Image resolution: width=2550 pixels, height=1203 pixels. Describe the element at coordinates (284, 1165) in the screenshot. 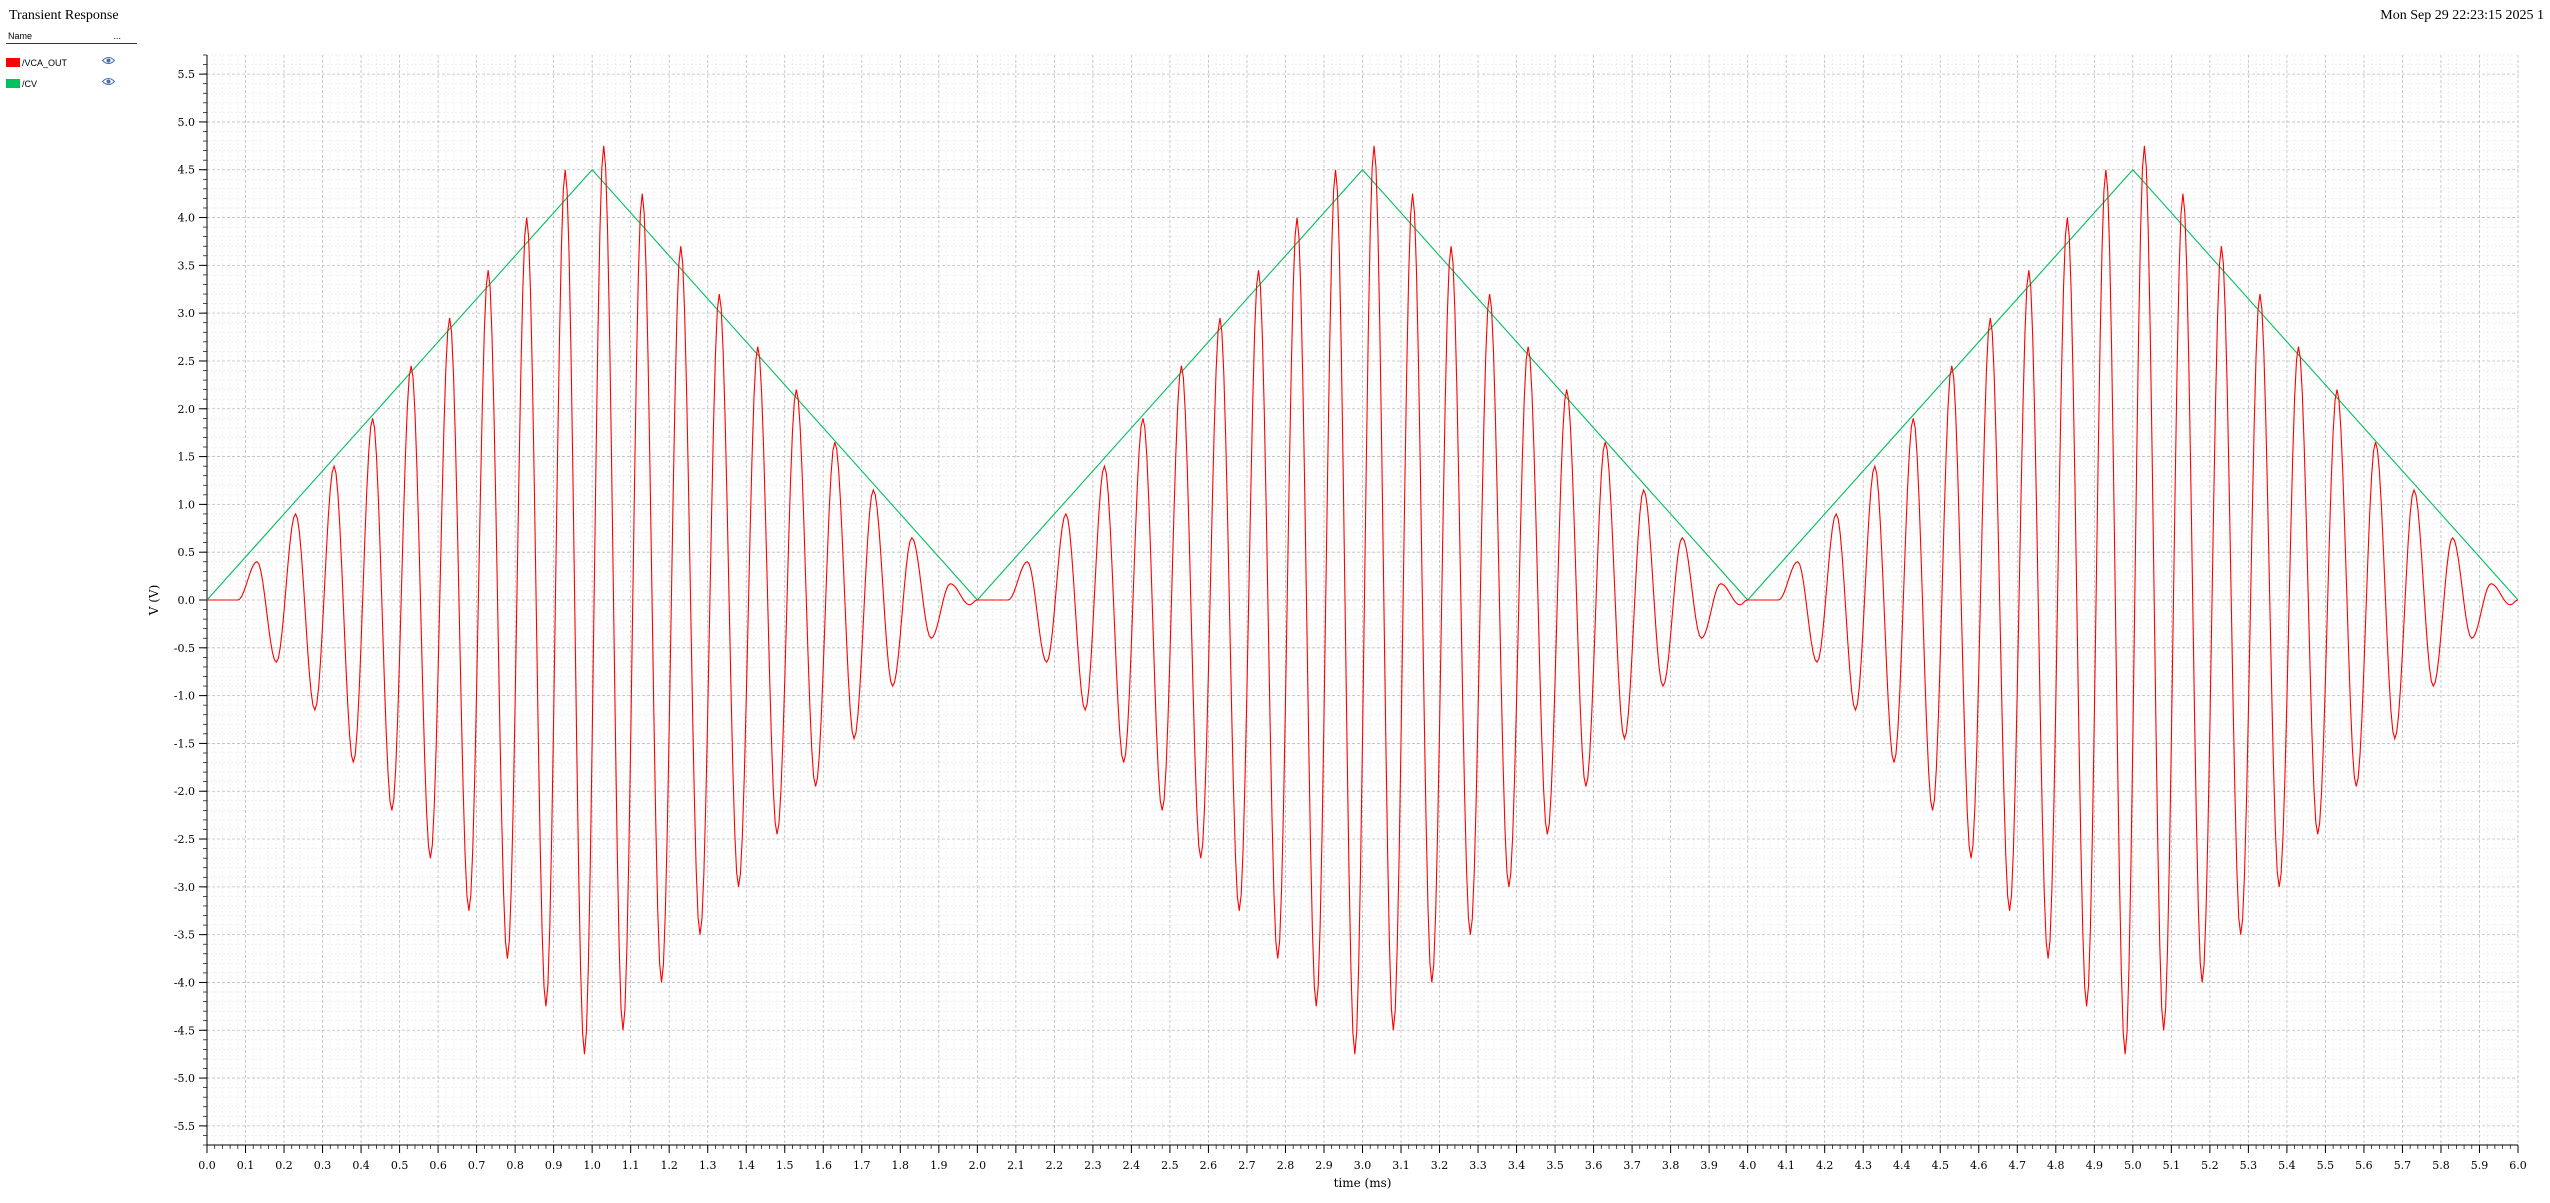

I see `x-tick-label: 0.2` at that location.